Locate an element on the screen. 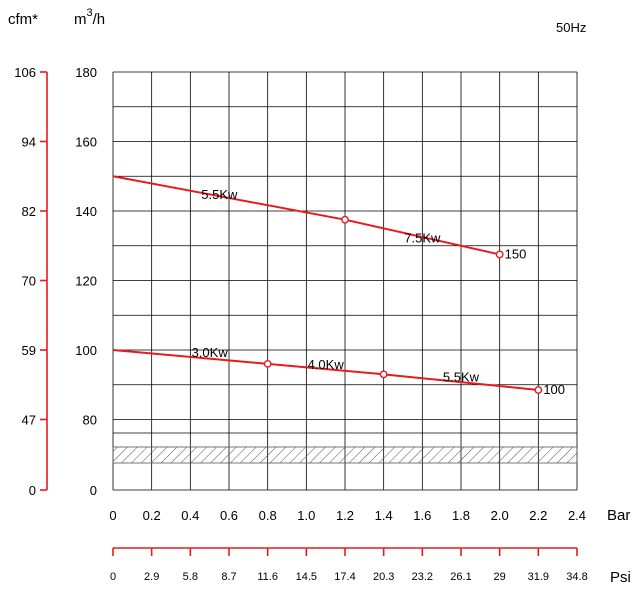 This screenshot has height=590, width=632. psi-tick-label-7: 20.3 is located at coordinates (383, 577).